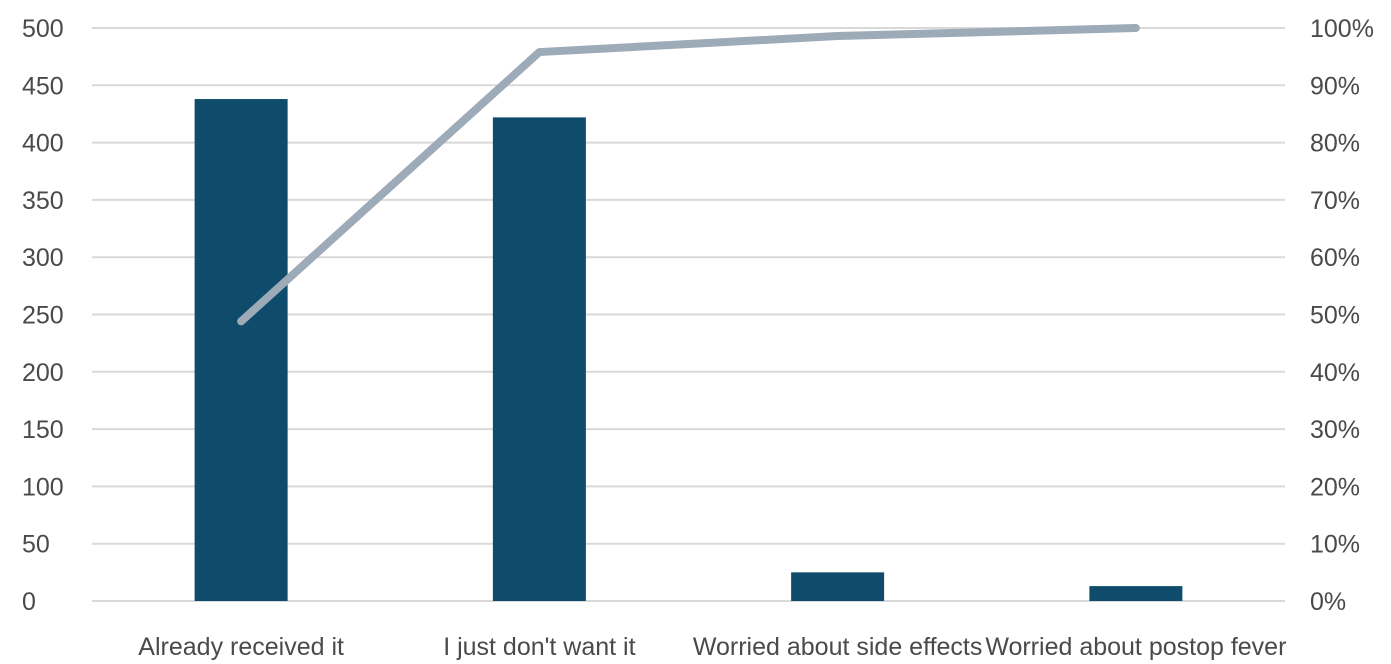 This screenshot has height=664, width=1391. What do you see at coordinates (1135, 647) in the screenshot?
I see `category-label: Worried about postop fever` at bounding box center [1135, 647].